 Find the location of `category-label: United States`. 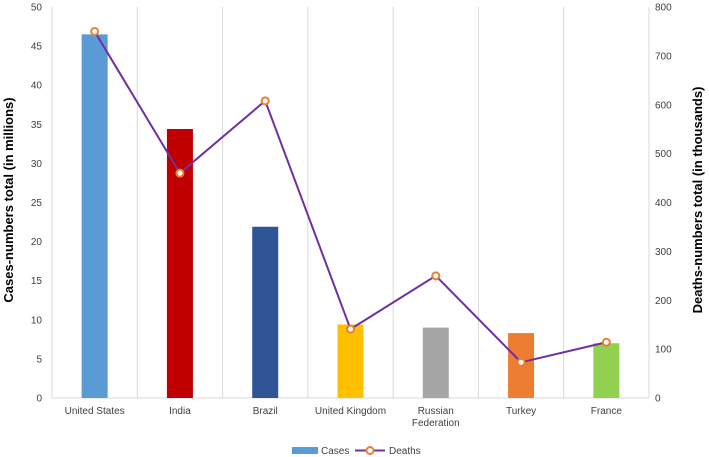

category-label: United States is located at coordinates (95, 411).